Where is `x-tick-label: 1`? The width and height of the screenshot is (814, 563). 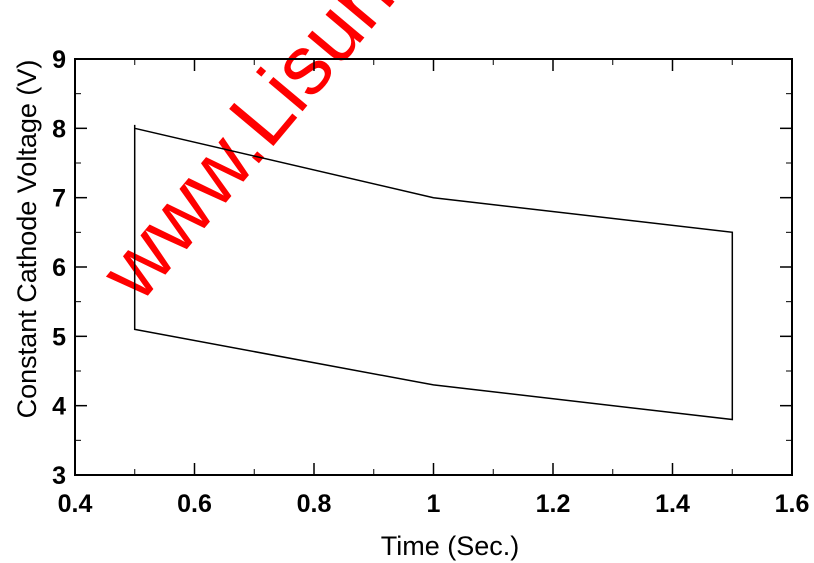
x-tick-label: 1 is located at coordinates (434, 504).